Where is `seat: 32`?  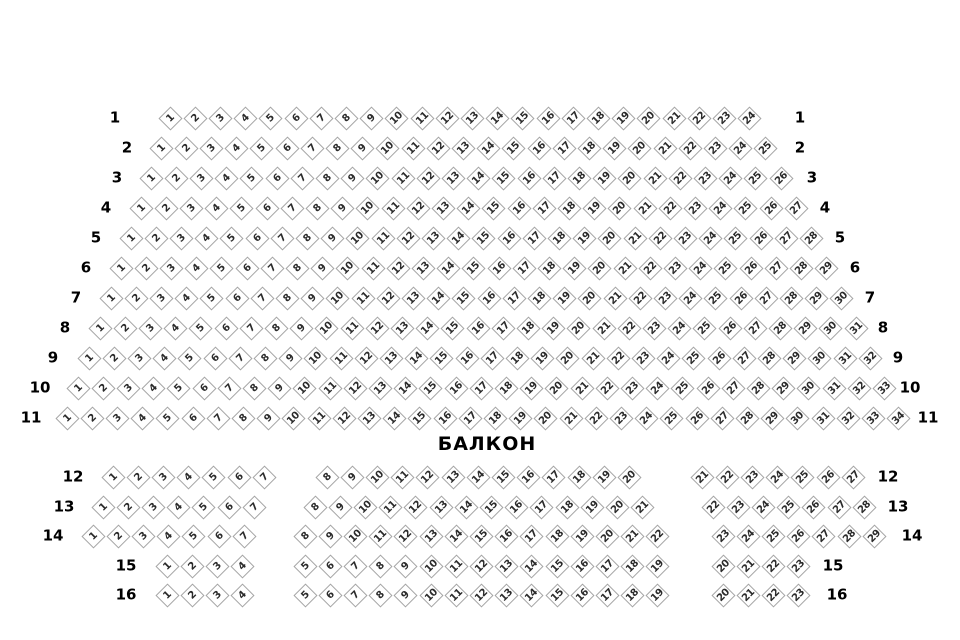
seat: 32 is located at coordinates (859, 388).